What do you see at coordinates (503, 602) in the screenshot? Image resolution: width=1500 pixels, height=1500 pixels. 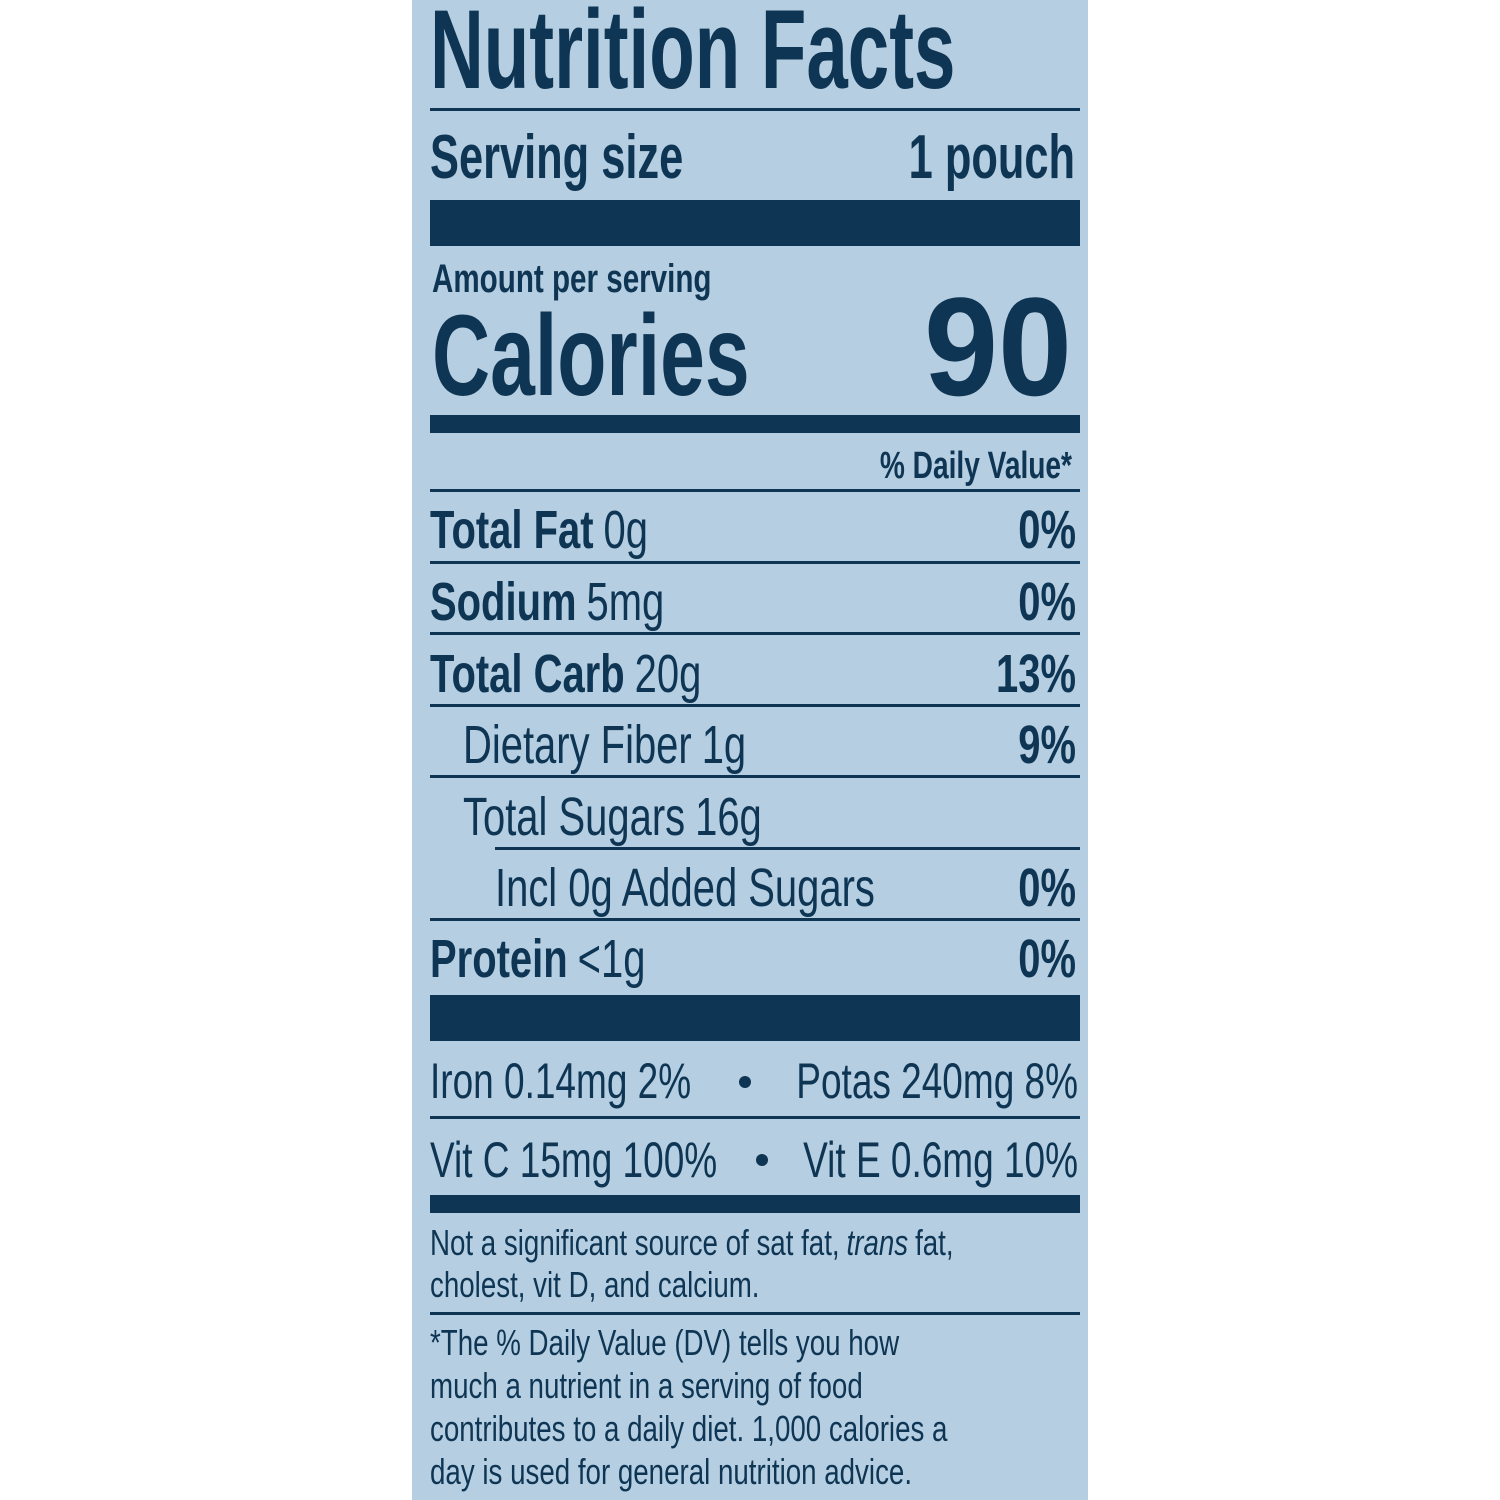 I see `nutrient-part: Sodium` at bounding box center [503, 602].